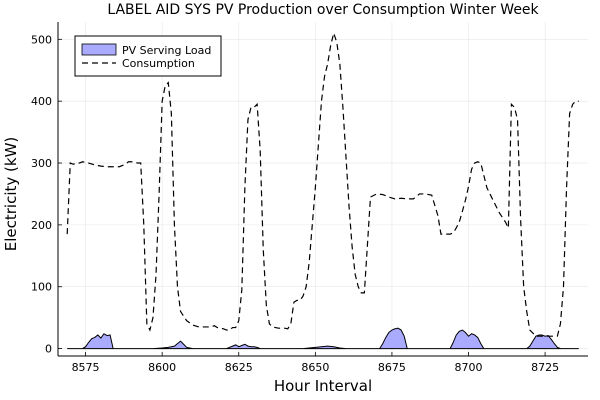 The width and height of the screenshot is (600, 400). What do you see at coordinates (166, 50) in the screenshot?
I see `legend-label-pv-serving-load: PV Serving Load` at bounding box center [166, 50].